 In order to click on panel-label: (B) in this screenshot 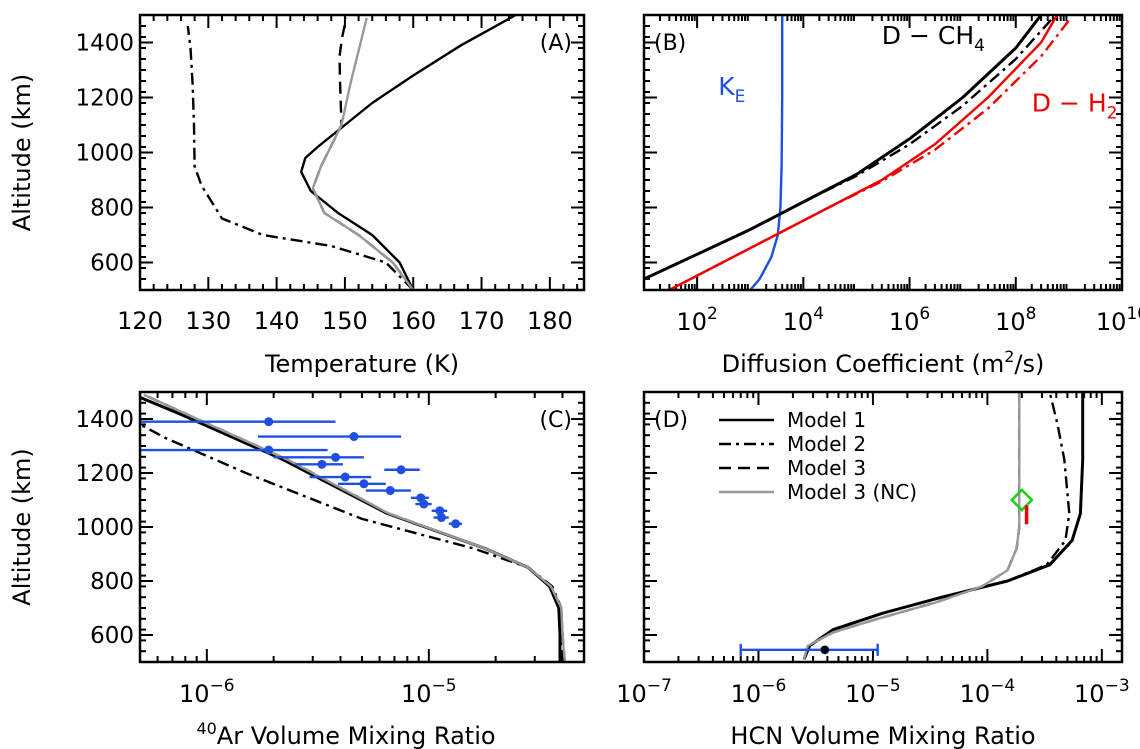, I will do `click(670, 43)`.